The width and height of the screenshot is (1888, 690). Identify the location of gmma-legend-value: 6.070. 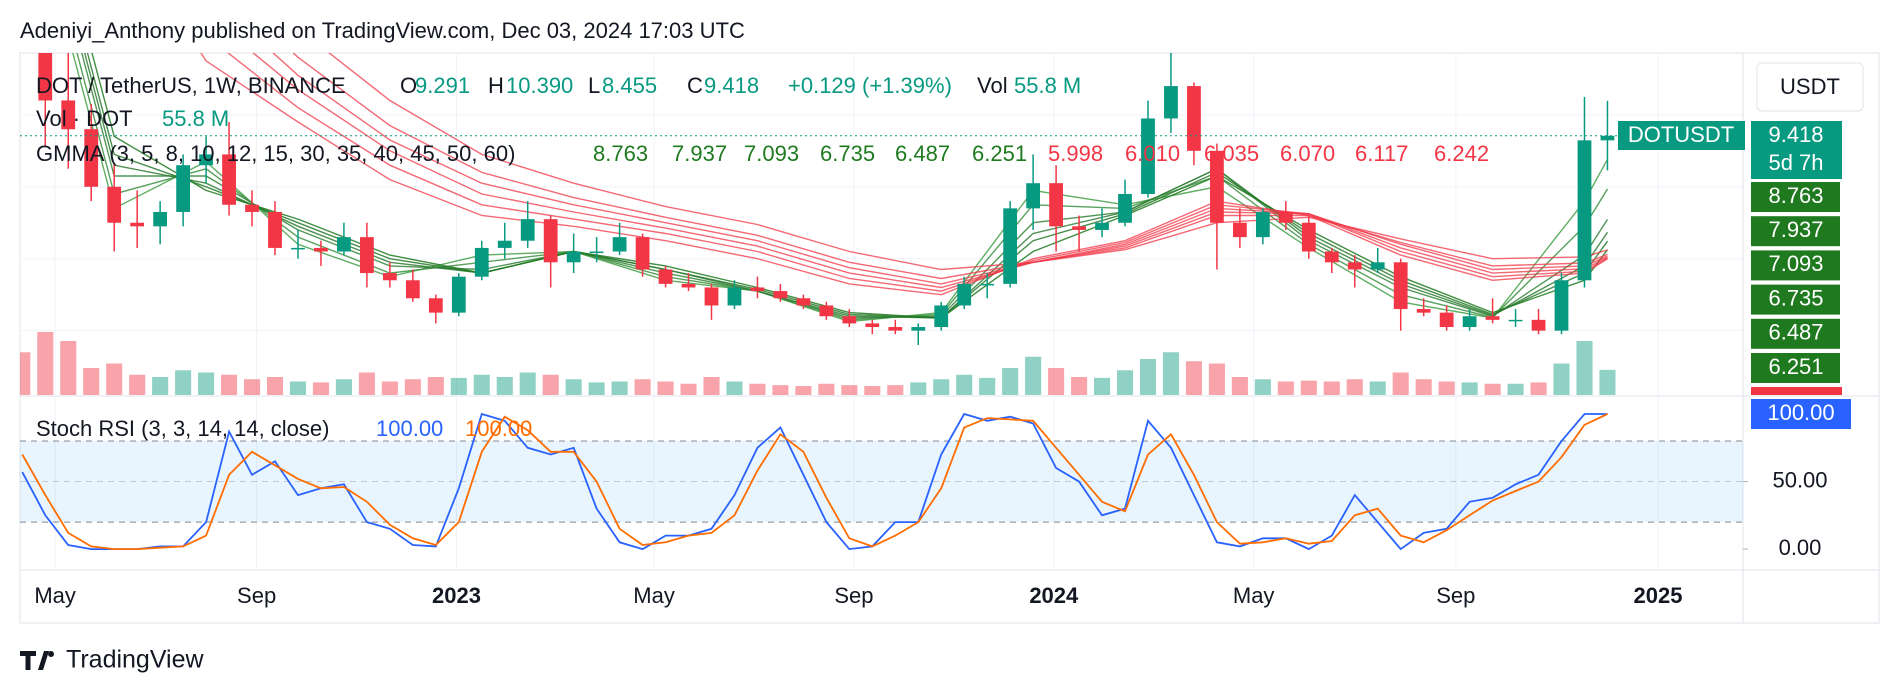
(1307, 153).